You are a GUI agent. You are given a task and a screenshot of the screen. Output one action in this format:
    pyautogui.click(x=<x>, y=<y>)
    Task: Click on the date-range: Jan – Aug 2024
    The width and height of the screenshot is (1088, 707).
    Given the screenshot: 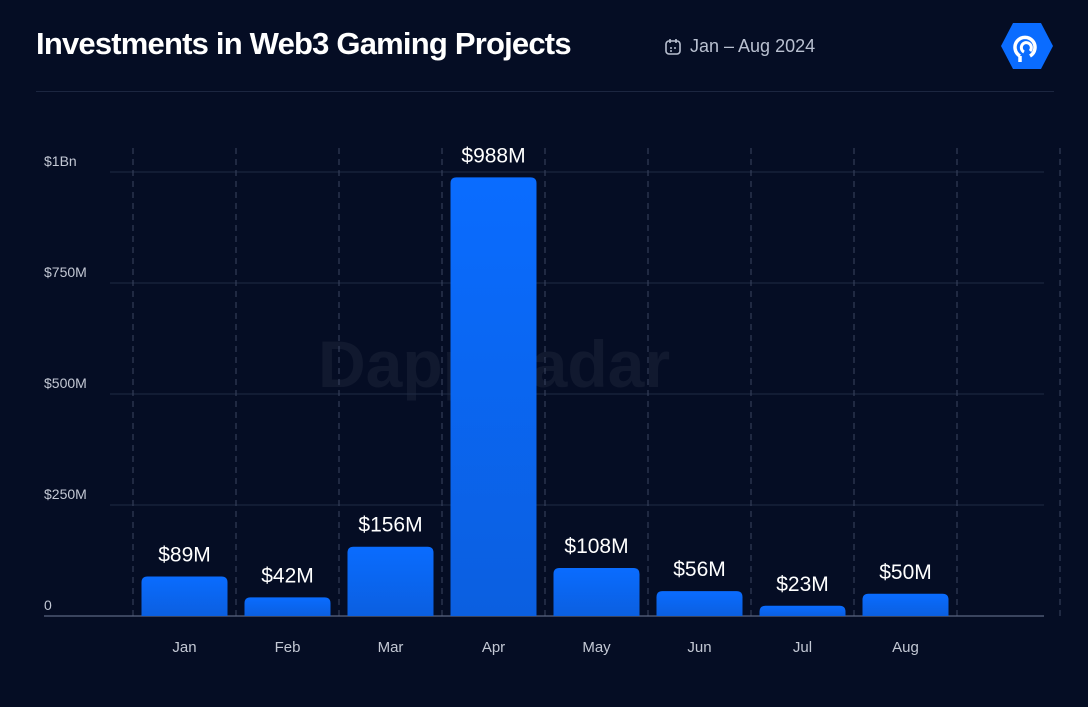 What is the action you would take?
    pyautogui.click(x=739, y=46)
    